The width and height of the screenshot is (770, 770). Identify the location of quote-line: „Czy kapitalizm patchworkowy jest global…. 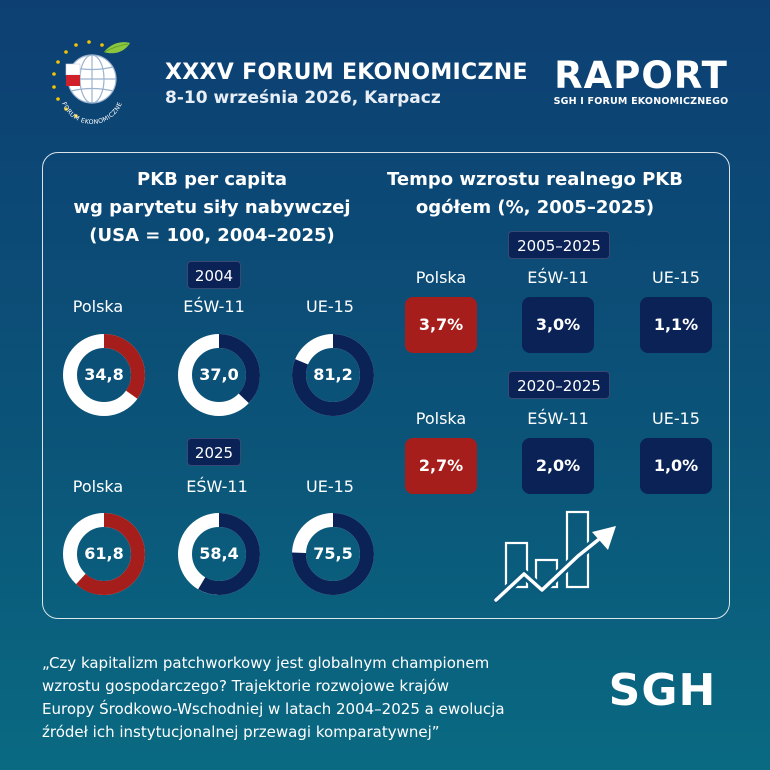
(266, 663).